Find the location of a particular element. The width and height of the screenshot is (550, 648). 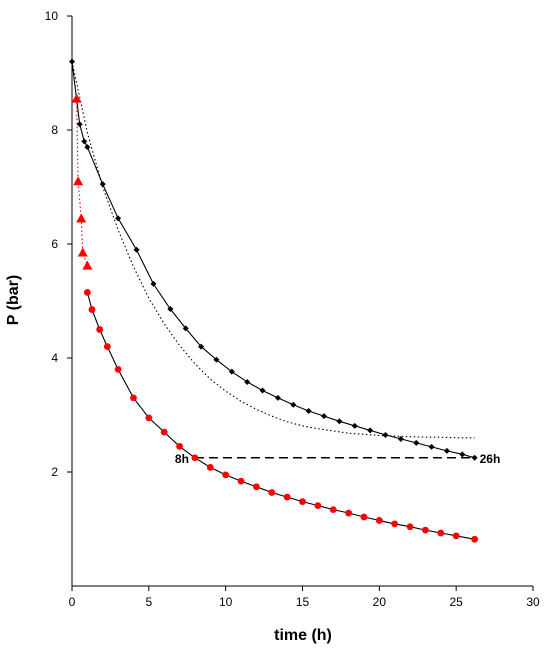

annotation-label: 26h is located at coordinates (490, 459).